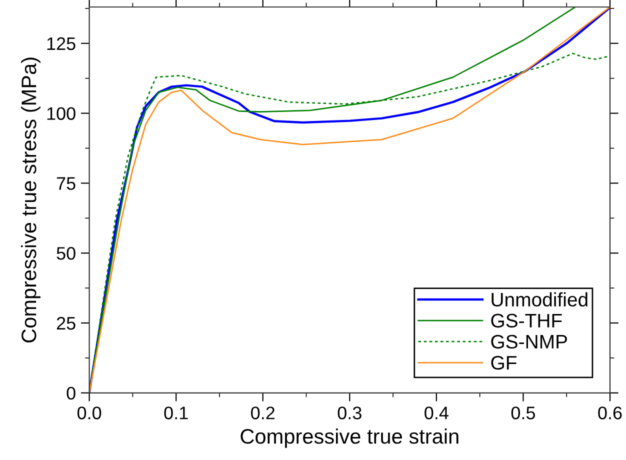  What do you see at coordinates (61, 113) in the screenshot?
I see `y-tick-label: 100` at bounding box center [61, 113].